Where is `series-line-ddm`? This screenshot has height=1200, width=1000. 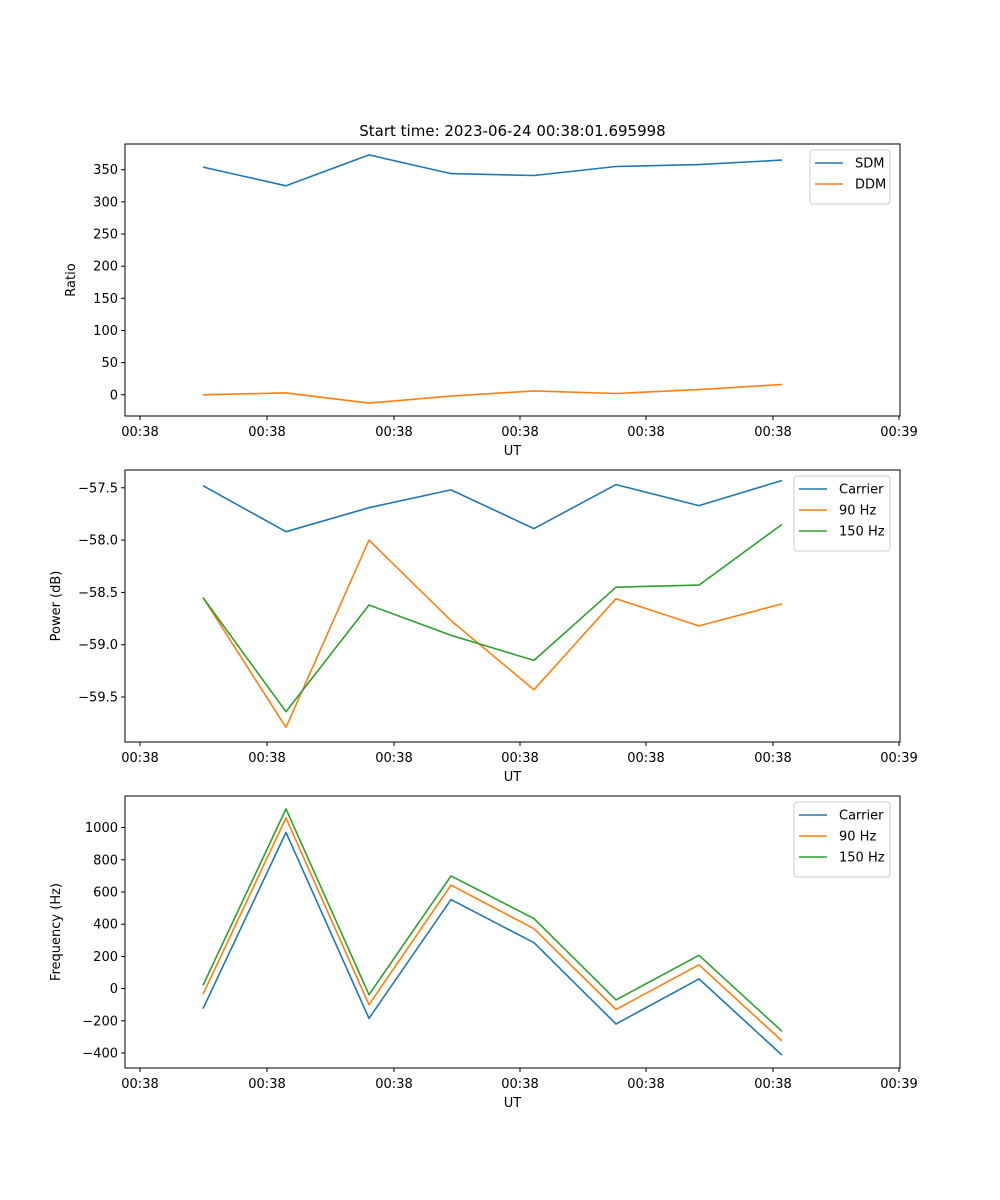 series-line-ddm is located at coordinates (492, 393).